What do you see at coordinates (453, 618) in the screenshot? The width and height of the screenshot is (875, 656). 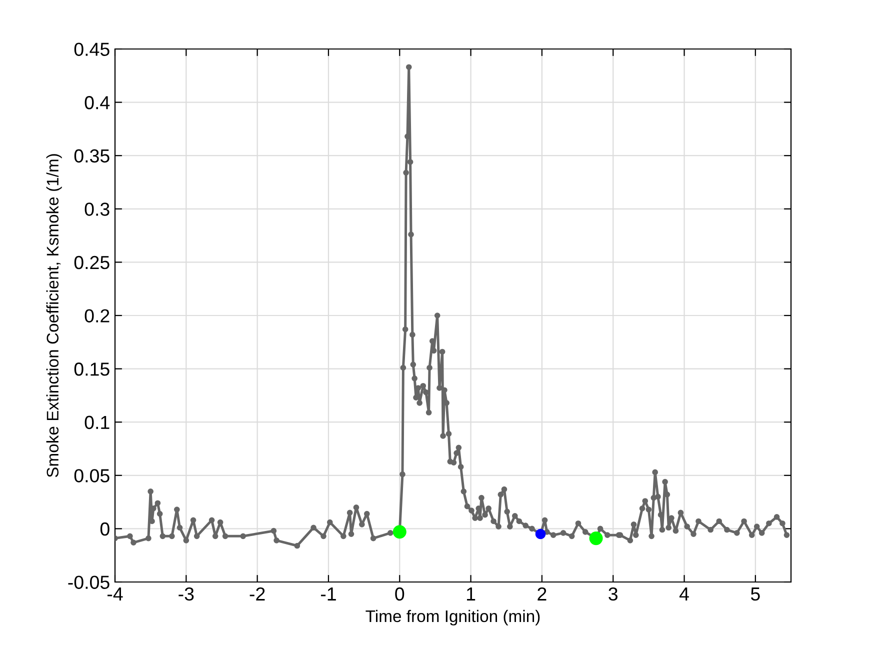 I see `x-axis-title: Time from Ignition (min)` at bounding box center [453, 618].